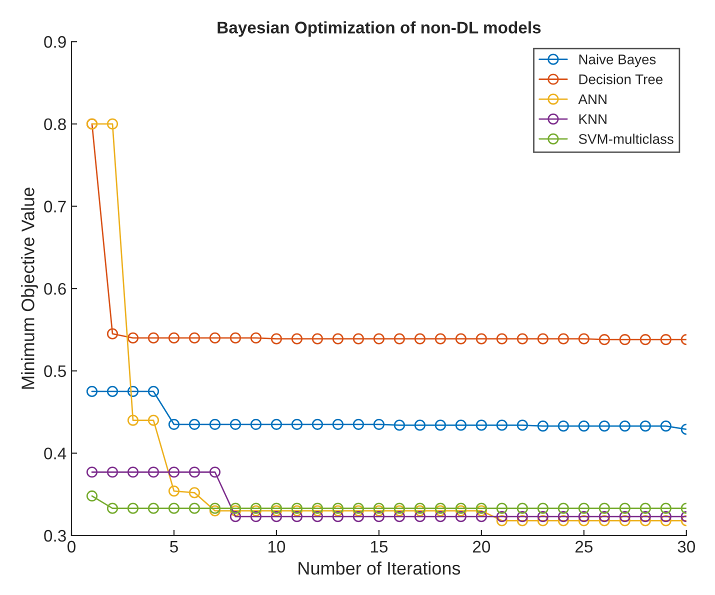  Describe the element at coordinates (55, 371) in the screenshot. I see `y-tick-label: 0.5` at that location.